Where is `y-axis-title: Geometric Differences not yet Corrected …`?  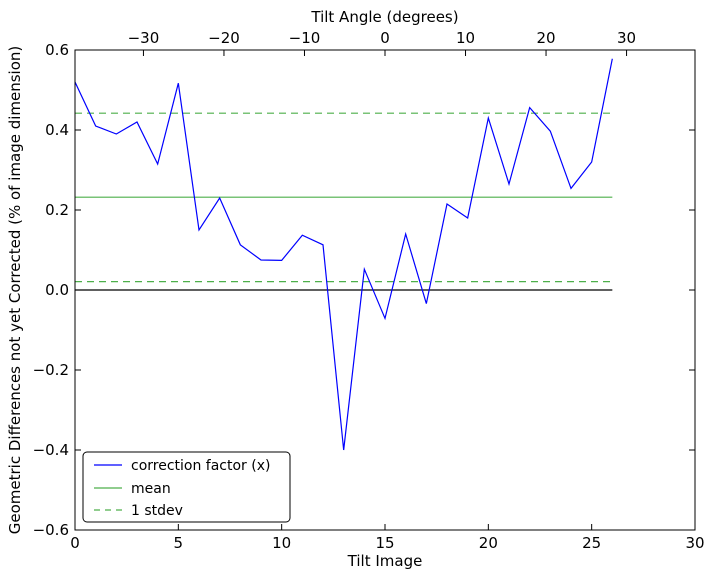 y-axis-title: Geometric Differences not yet Corrected … is located at coordinates (15, 290).